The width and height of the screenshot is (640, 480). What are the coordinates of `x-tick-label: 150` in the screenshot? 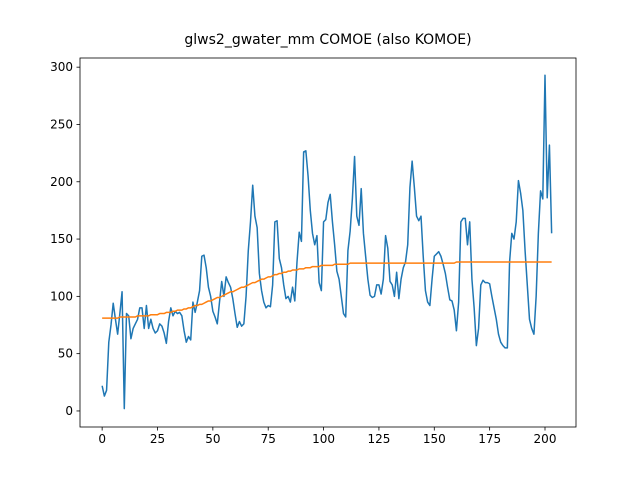 It's located at (434, 439).